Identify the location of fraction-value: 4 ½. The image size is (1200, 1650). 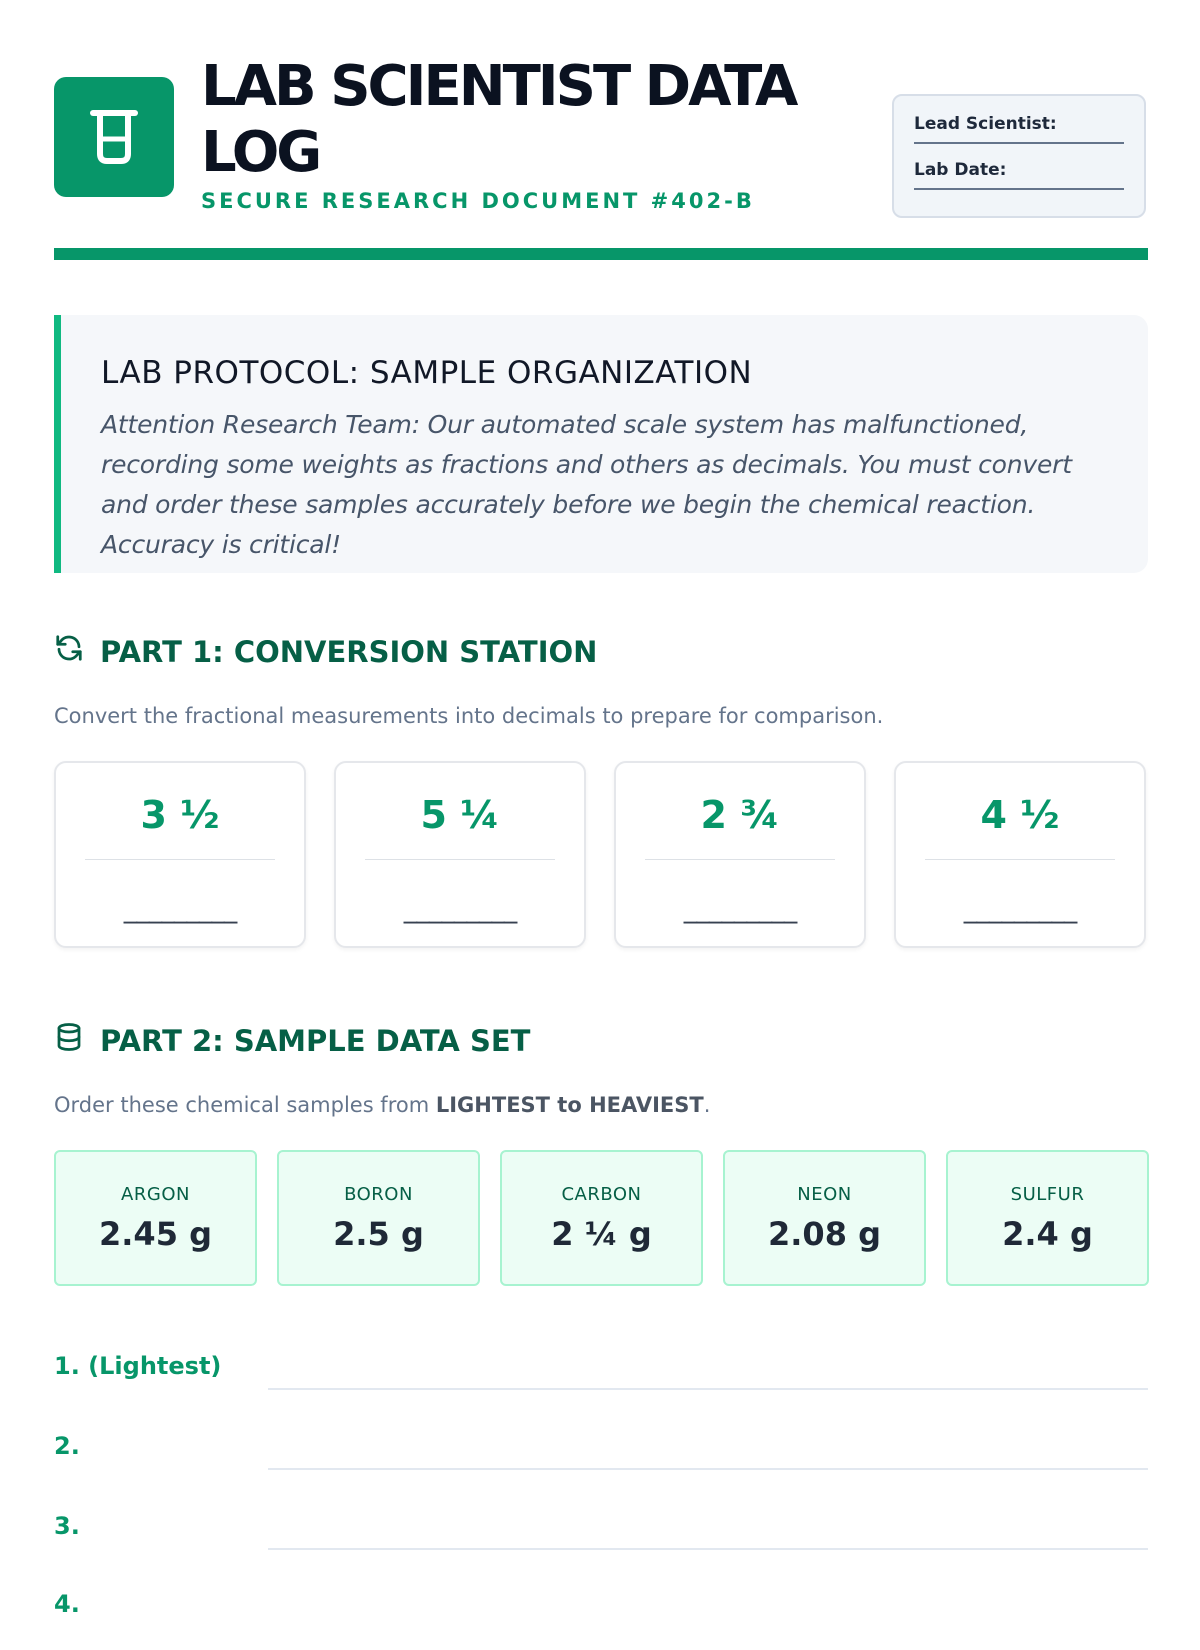
(1020, 815).